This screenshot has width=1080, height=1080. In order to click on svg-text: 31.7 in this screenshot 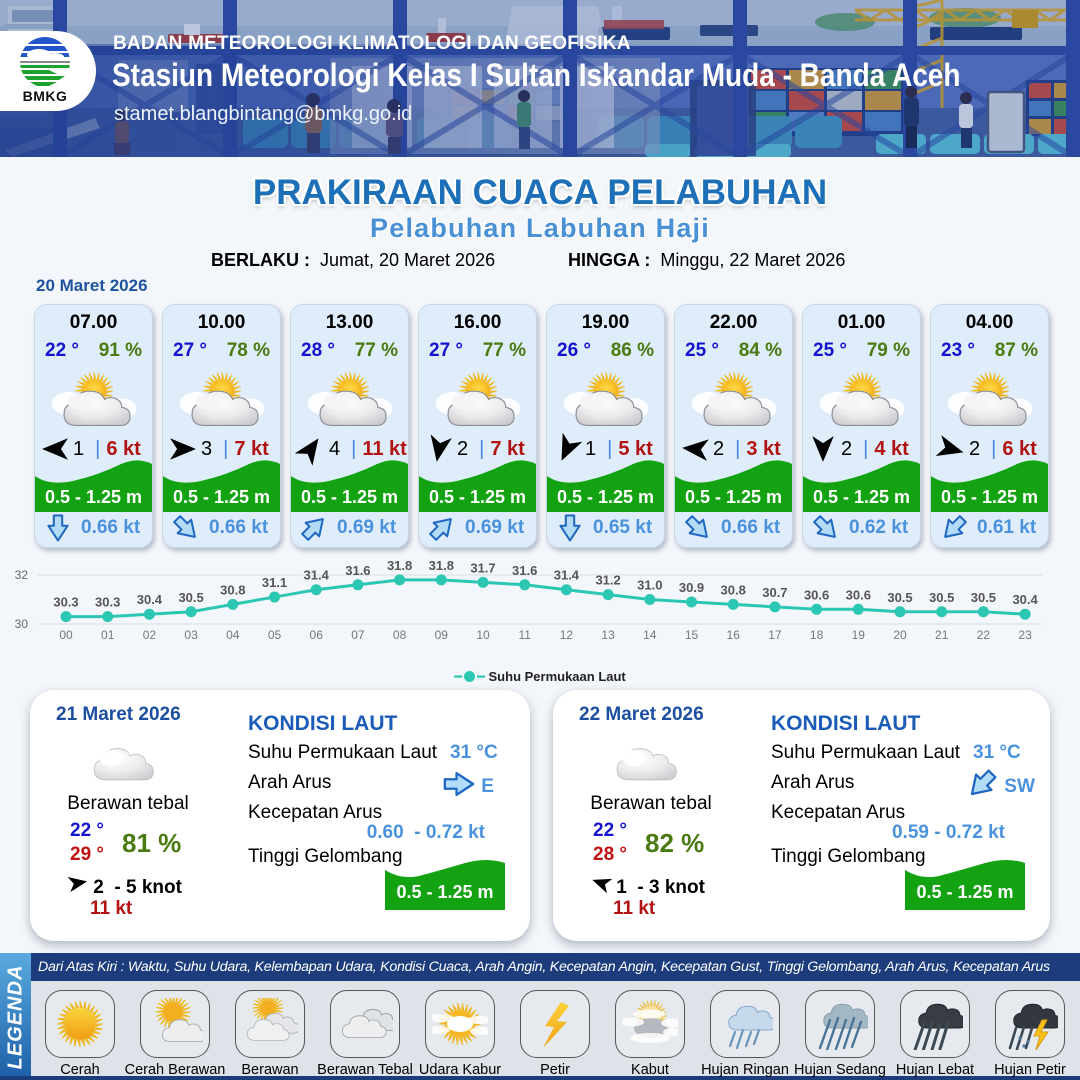, I will do `click(482, 567)`.